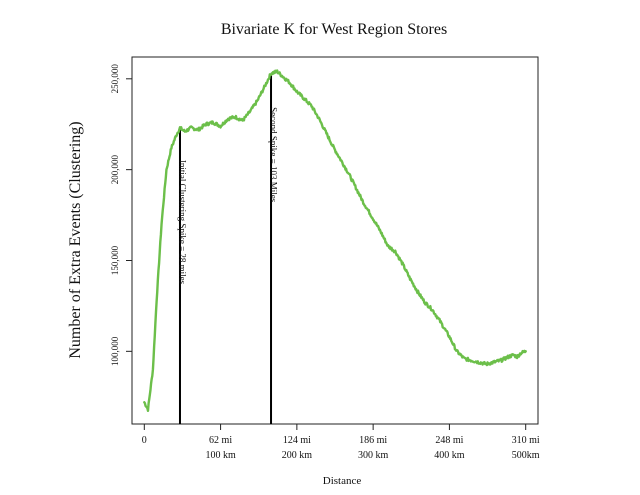  What do you see at coordinates (334, 29) in the screenshot?
I see `chart-title: Bivariate K for West Region Stores` at bounding box center [334, 29].